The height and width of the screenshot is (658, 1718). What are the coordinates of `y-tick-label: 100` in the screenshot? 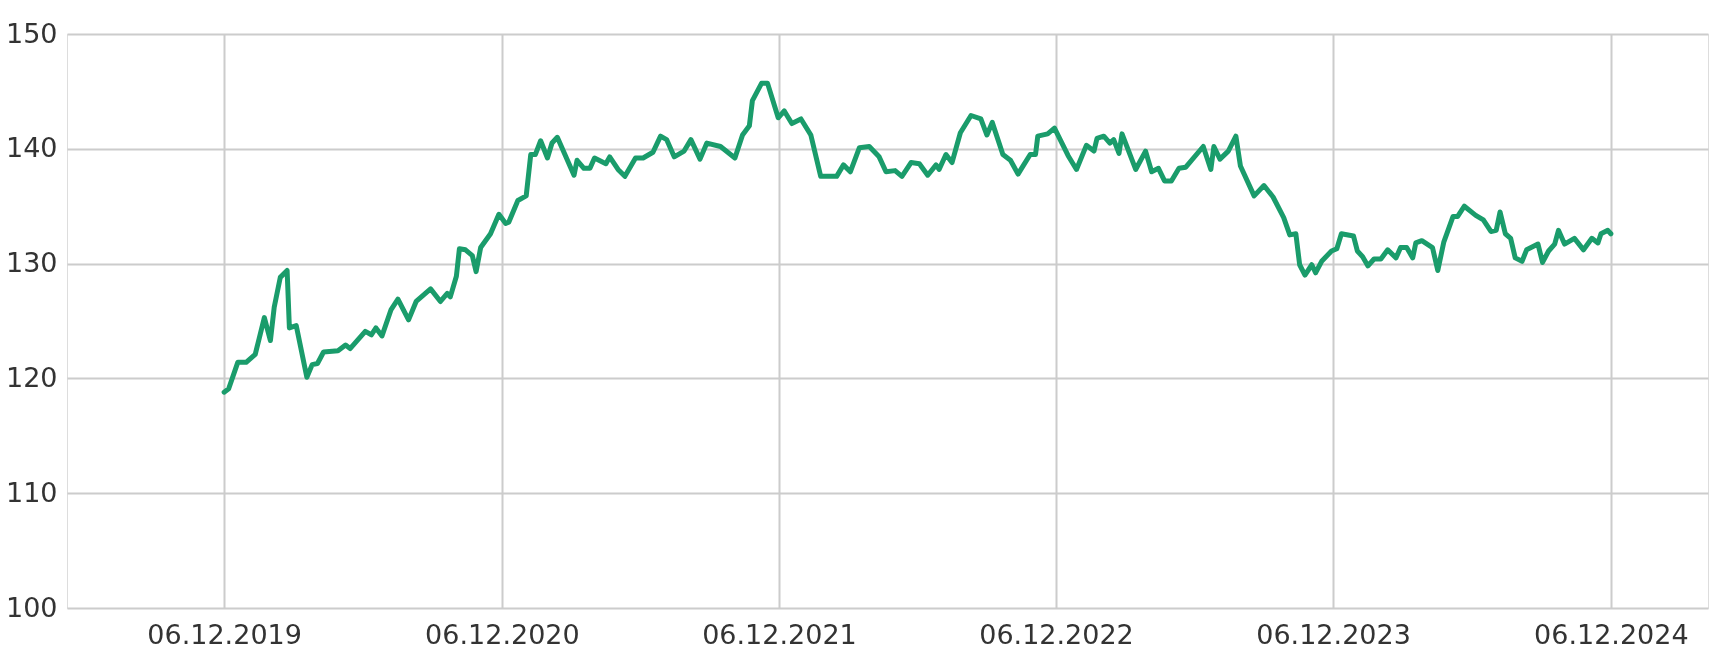 It's located at (31, 607).